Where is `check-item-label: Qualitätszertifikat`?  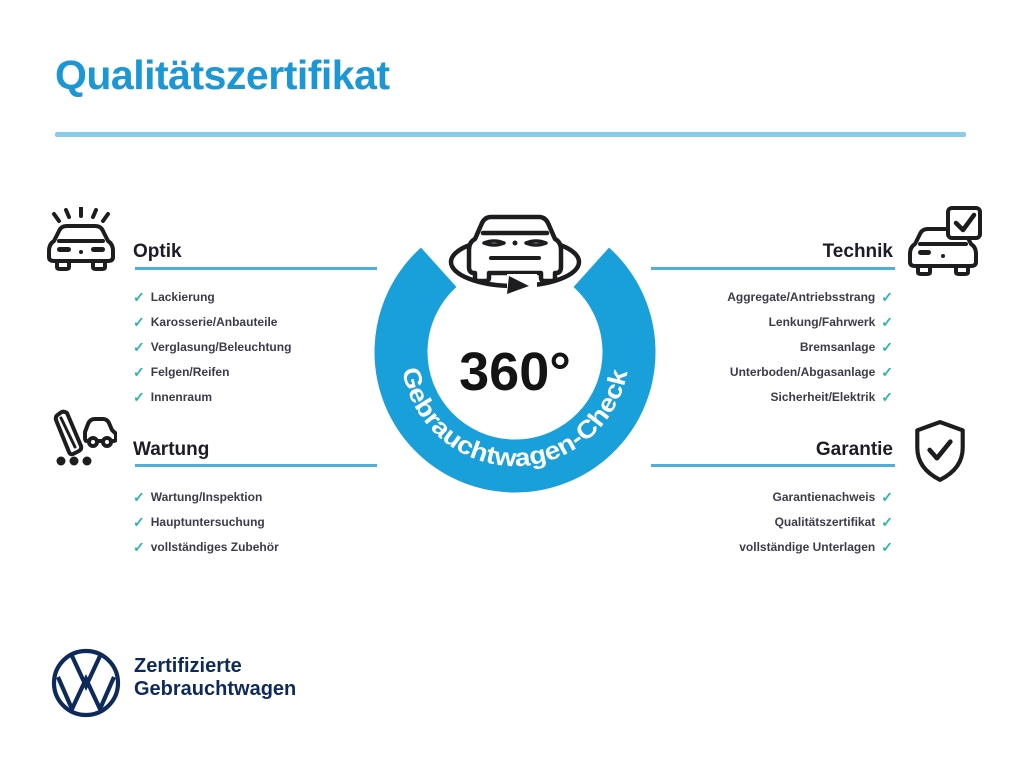
check-item-label: Qualitätszertifikat is located at coordinates (825, 521).